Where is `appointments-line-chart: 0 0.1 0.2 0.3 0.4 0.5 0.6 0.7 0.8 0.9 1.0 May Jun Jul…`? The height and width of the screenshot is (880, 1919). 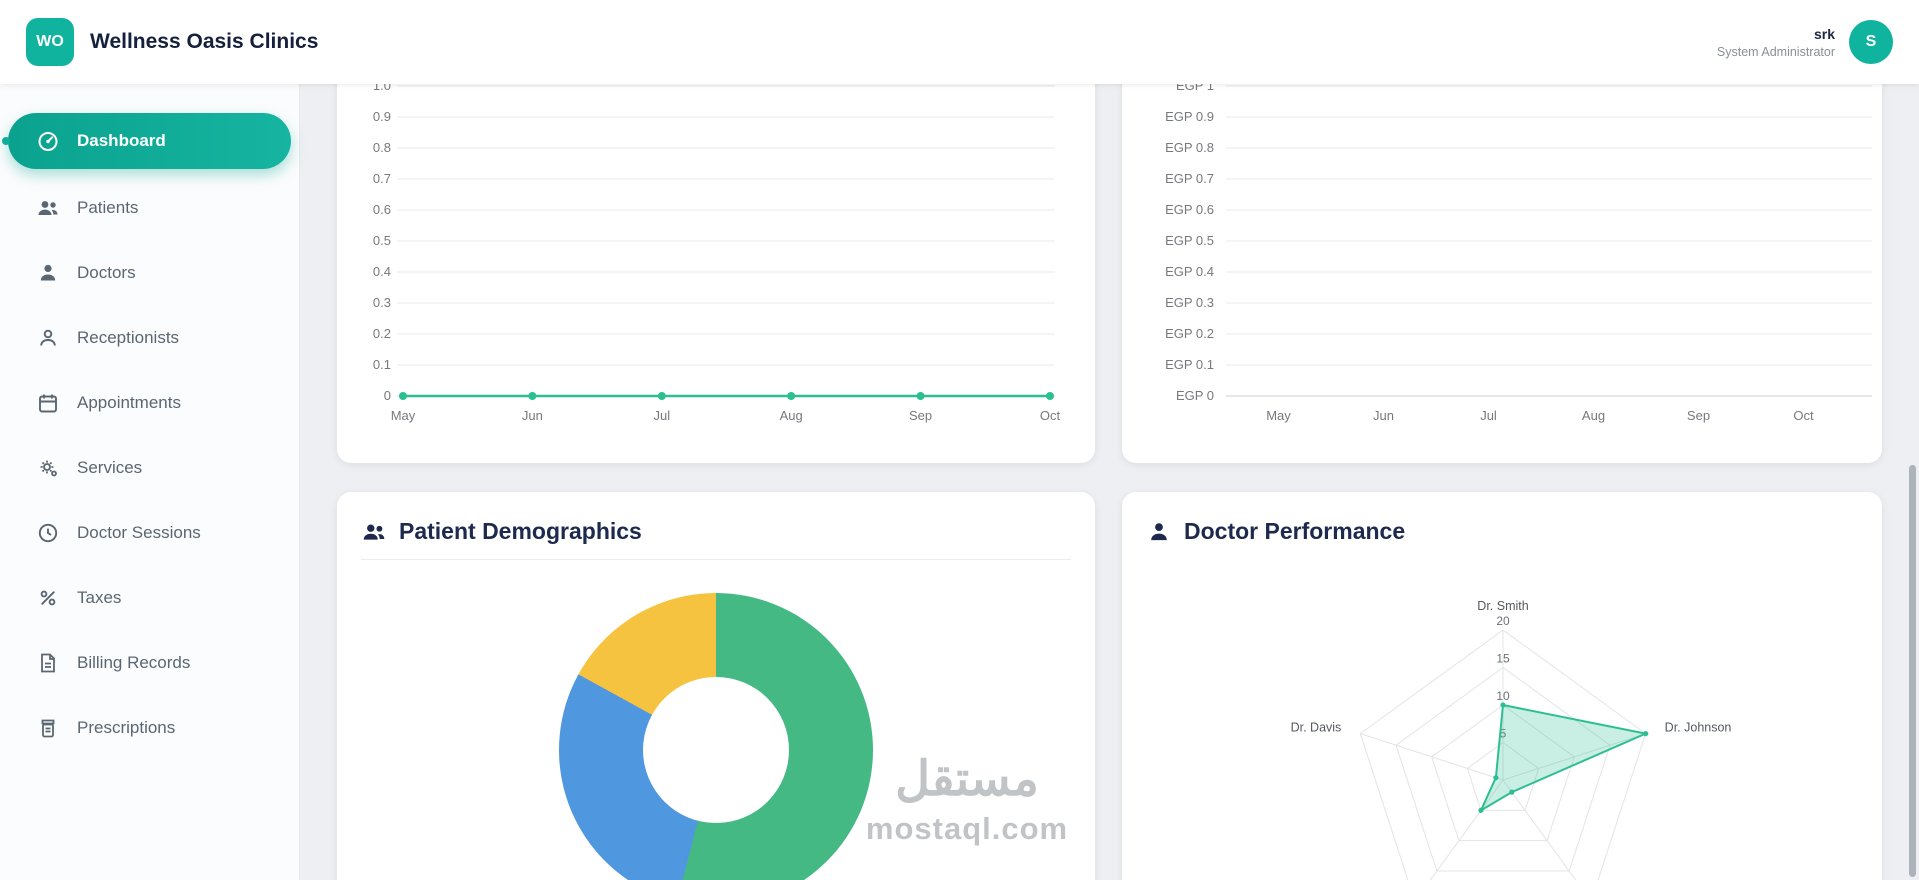 appointments-line-chart: 0 0.1 0.2 0.3 0.4 0.5 0.6 0.7 0.8 0.9 1.0 May Jun Jul… is located at coordinates (717, 253).